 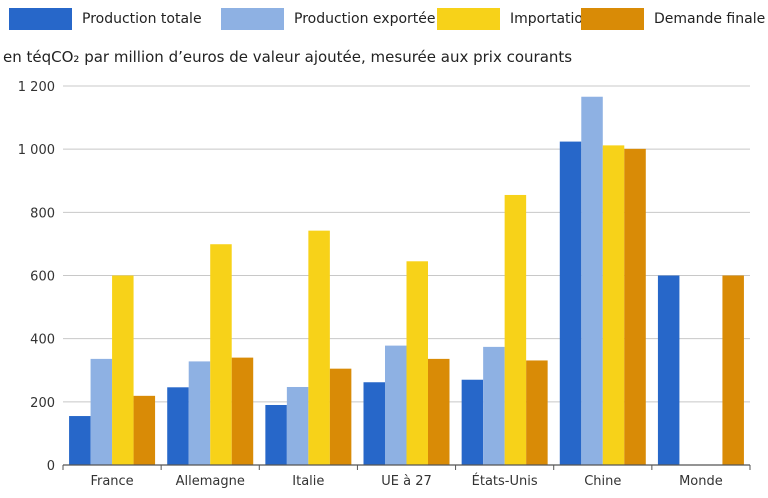 I want to click on x-tick-label: UE à 27, so click(x=406, y=481).